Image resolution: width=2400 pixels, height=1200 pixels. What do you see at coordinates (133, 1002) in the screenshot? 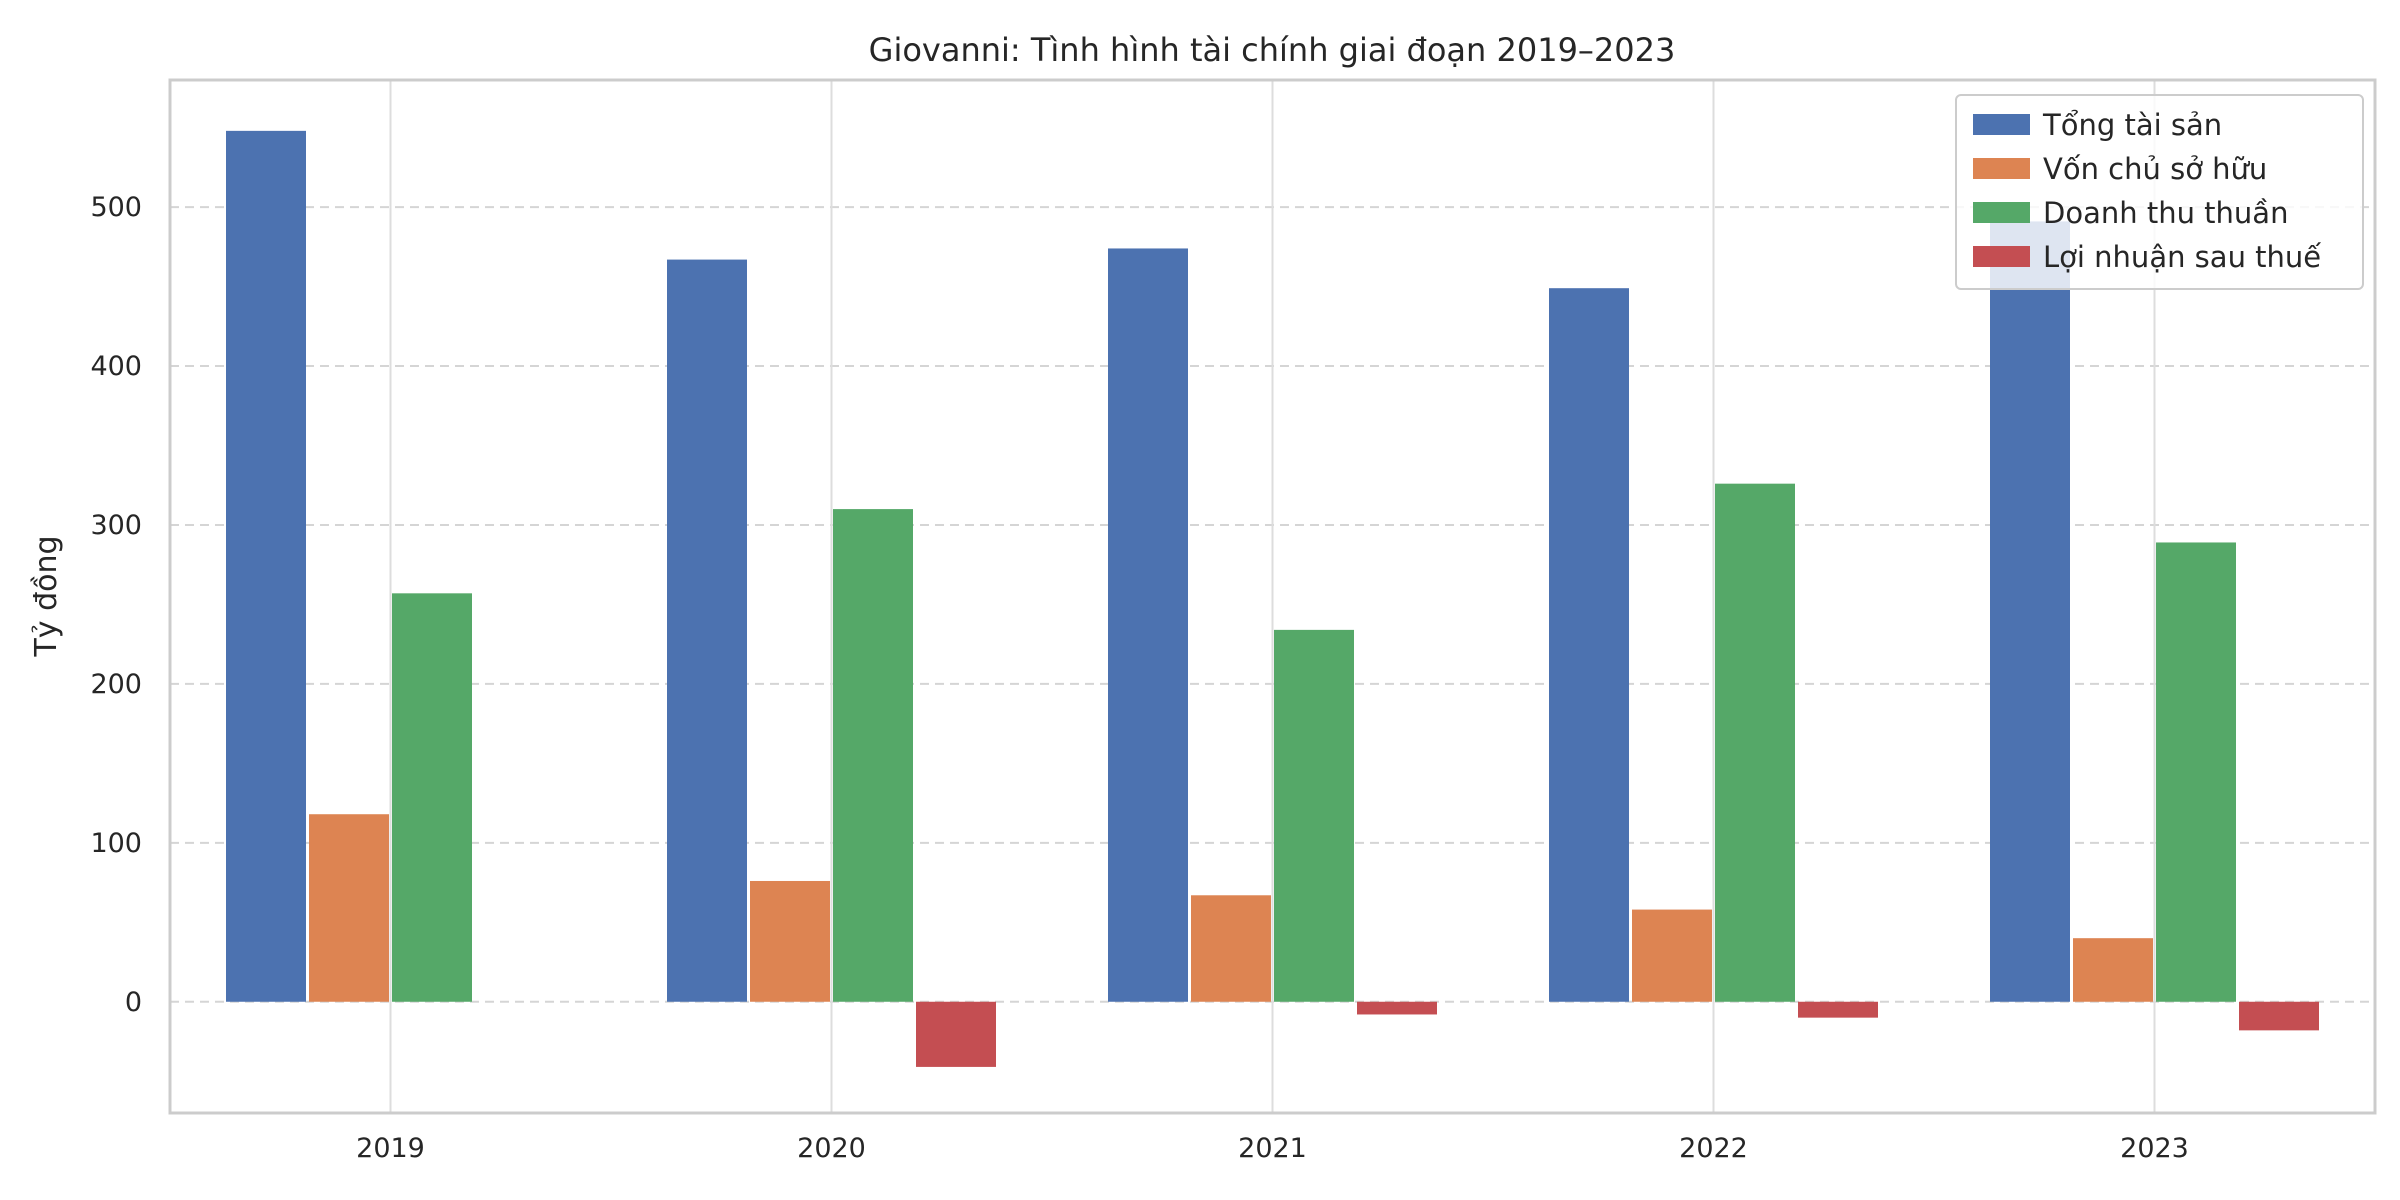
I see `y-tick-label: 0` at bounding box center [133, 1002].